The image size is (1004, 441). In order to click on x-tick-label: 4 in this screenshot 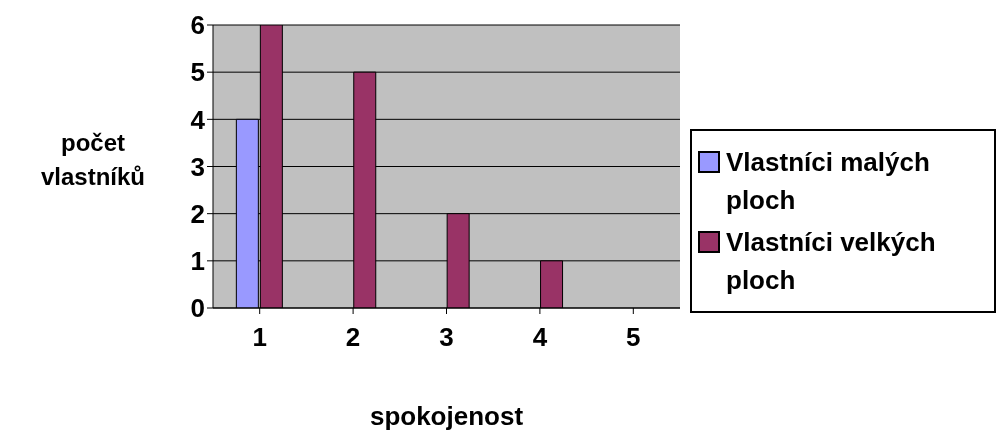, I will do `click(540, 337)`.